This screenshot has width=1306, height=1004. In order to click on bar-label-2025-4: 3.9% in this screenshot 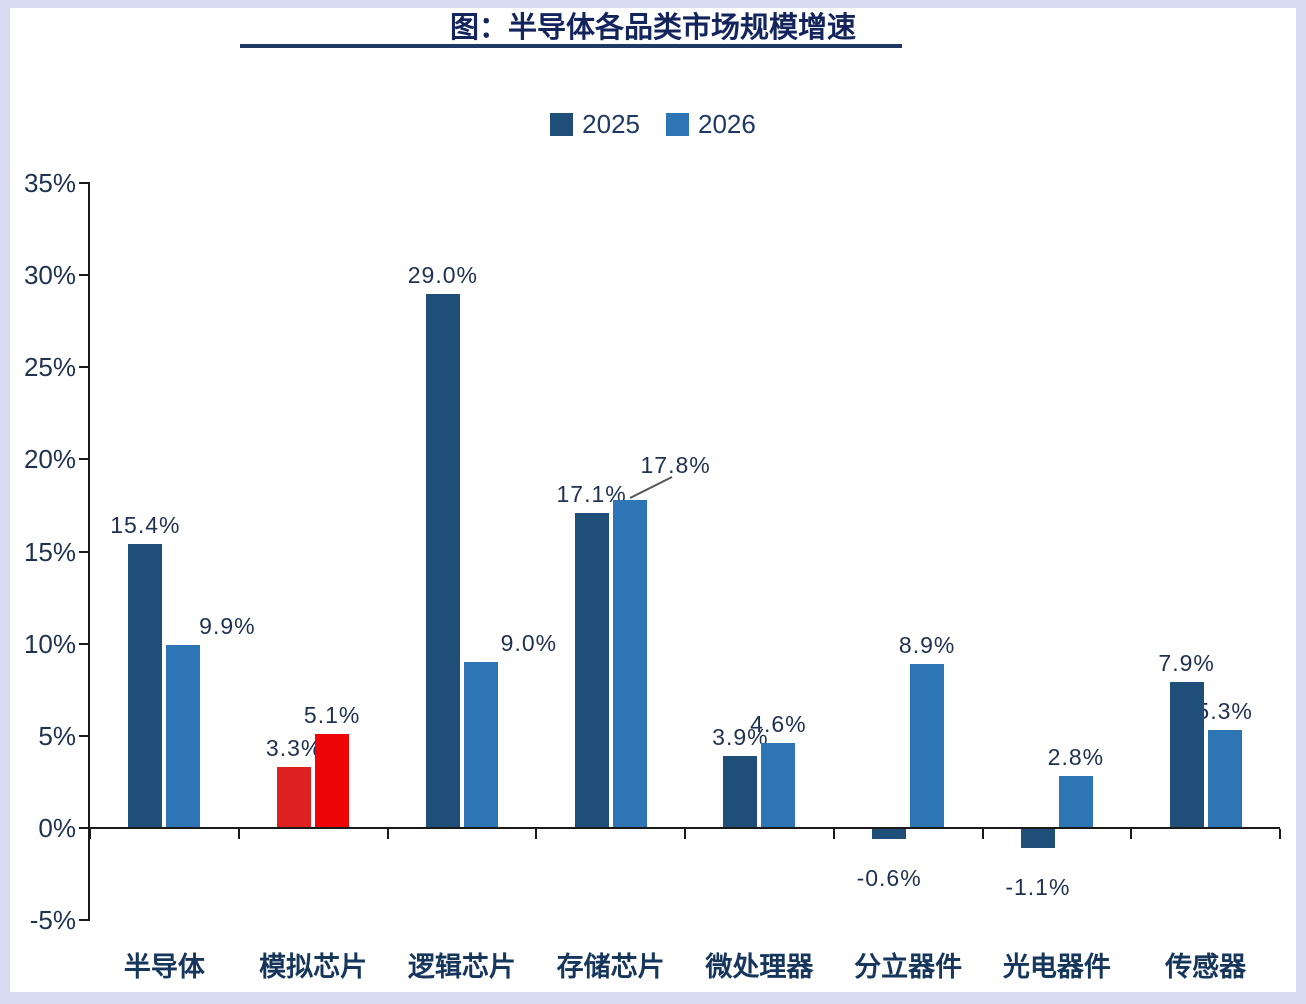, I will do `click(740, 737)`.